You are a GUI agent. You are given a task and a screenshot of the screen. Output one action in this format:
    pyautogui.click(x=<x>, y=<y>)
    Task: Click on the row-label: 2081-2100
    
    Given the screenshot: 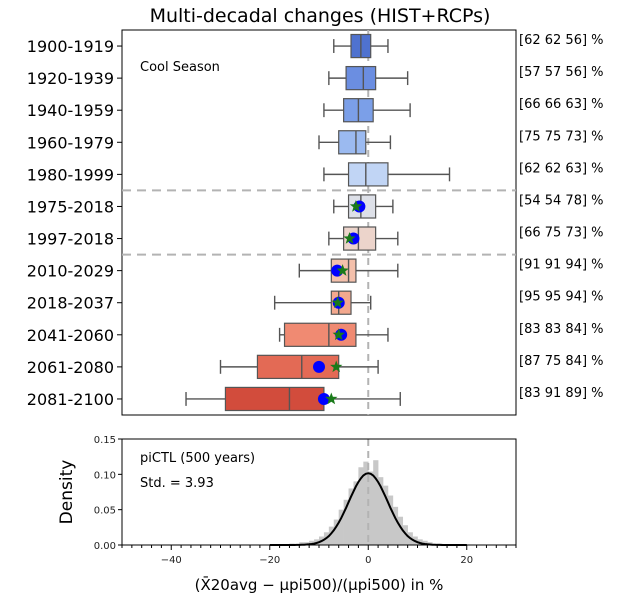 What is the action you would take?
    pyautogui.click(x=70, y=399)
    